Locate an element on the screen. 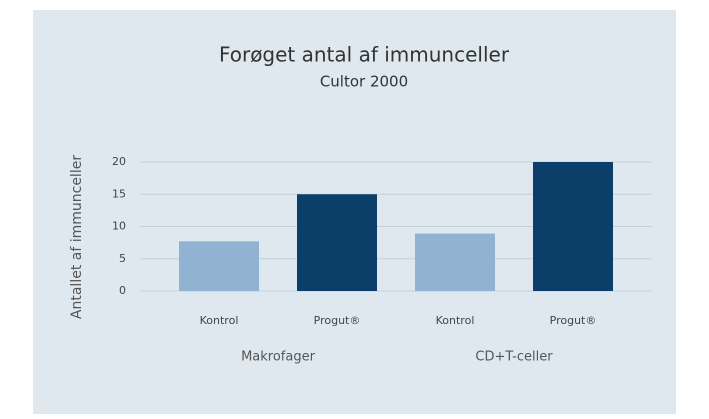  y-tick-label: 5 is located at coordinates (122, 258).